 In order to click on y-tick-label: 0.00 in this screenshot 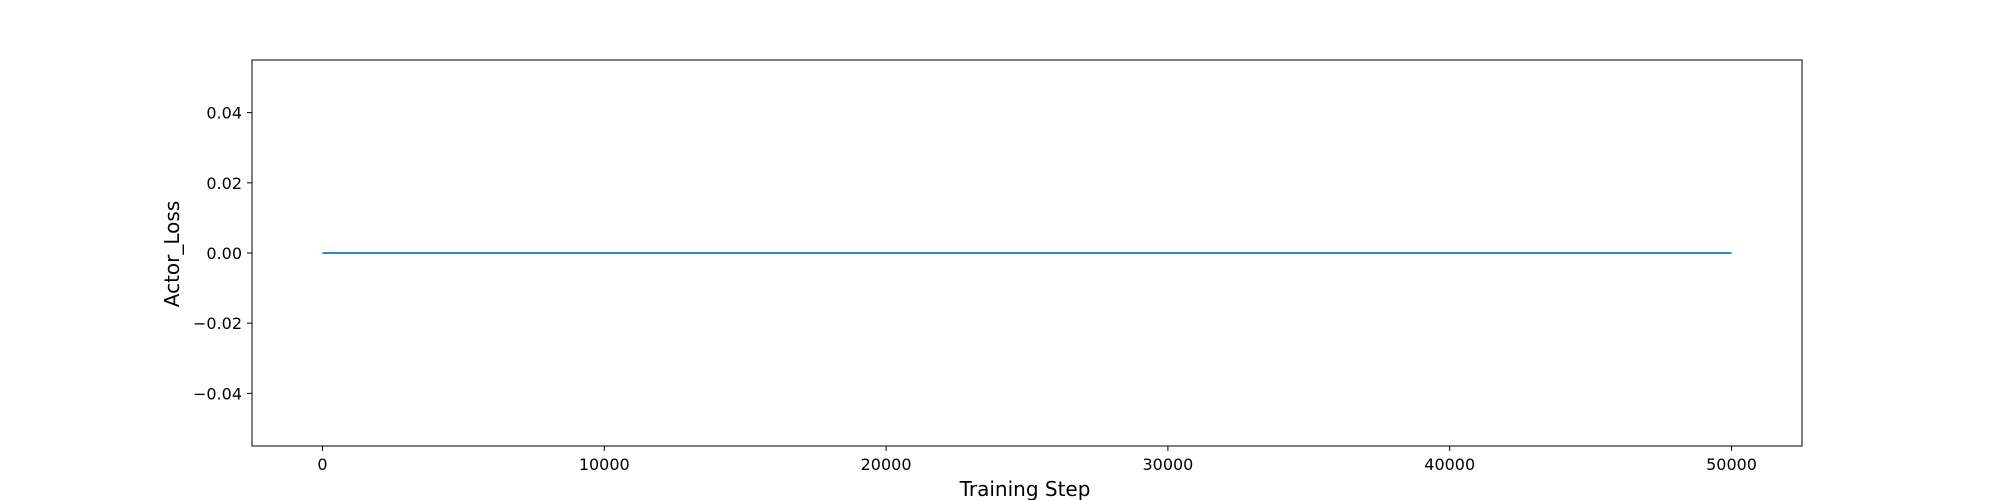, I will do `click(224, 253)`.